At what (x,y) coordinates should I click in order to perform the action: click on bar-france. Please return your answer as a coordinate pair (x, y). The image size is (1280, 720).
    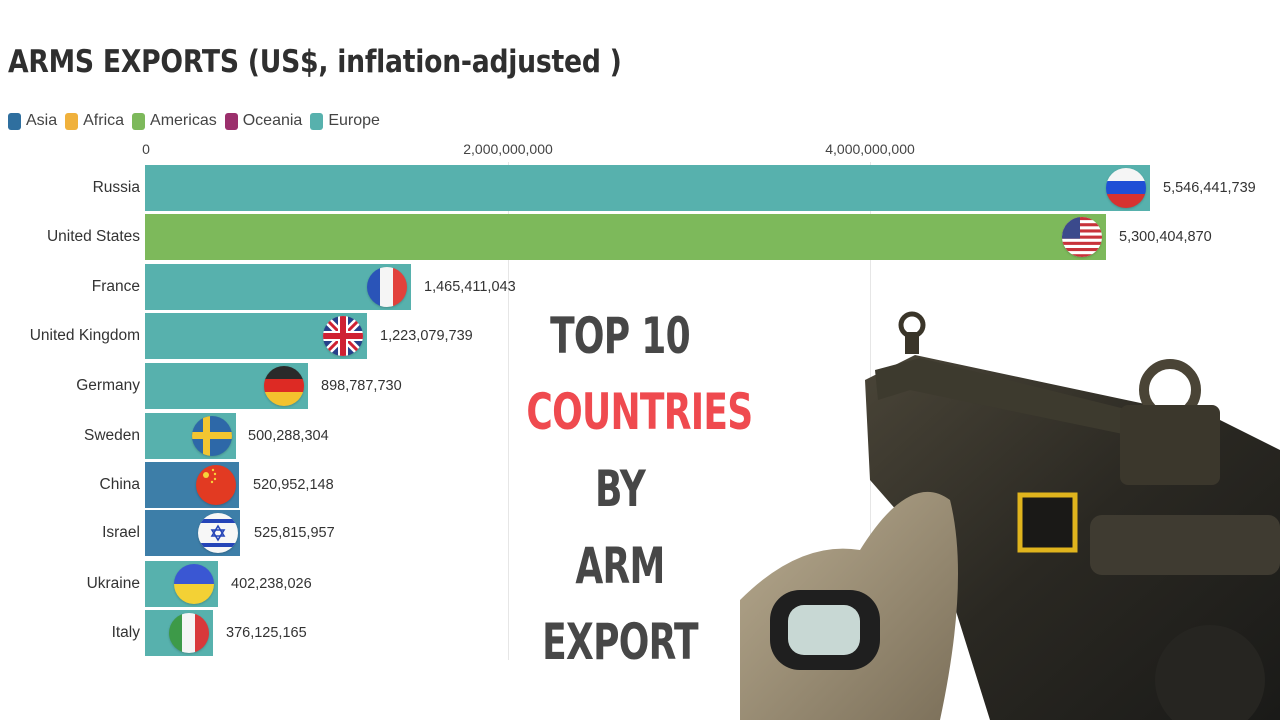
    Looking at the image, I should click on (278, 287).